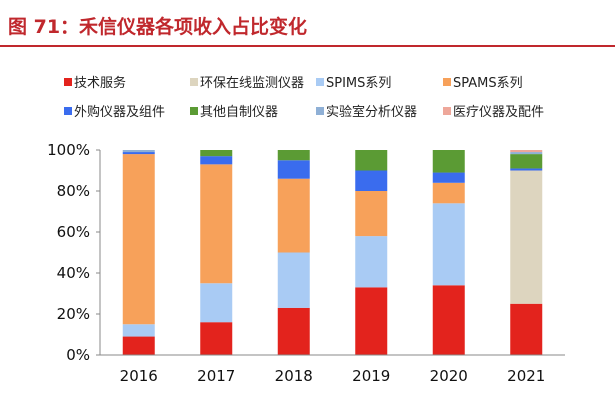  I want to click on y-tick-label: 0%, so click(78, 355).